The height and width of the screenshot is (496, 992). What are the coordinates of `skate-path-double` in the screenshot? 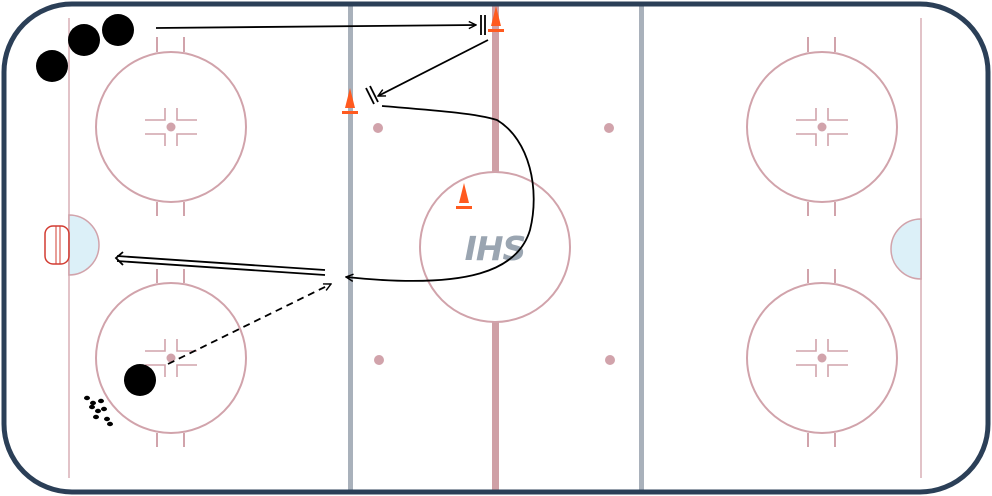 It's located at (220, 263).